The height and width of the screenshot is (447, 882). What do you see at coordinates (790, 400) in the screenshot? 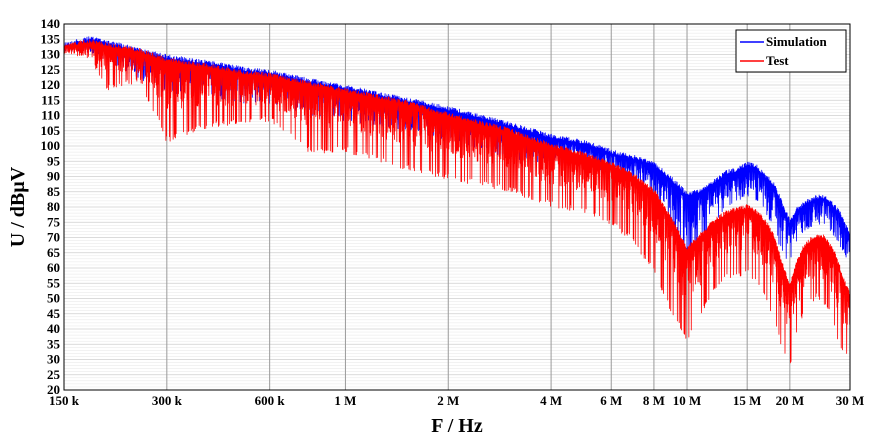
I see `x-tick-label: 20 M` at bounding box center [790, 400].